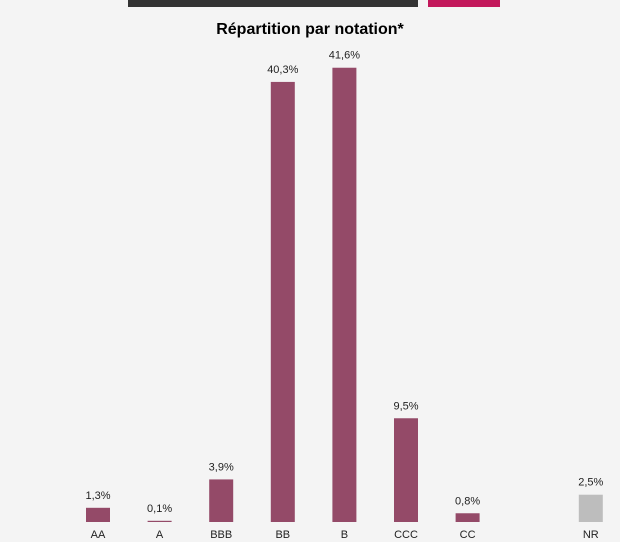 The width and height of the screenshot is (620, 542). Describe the element at coordinates (464, 3) in the screenshot. I see `cropped-heading-pink-text` at that location.